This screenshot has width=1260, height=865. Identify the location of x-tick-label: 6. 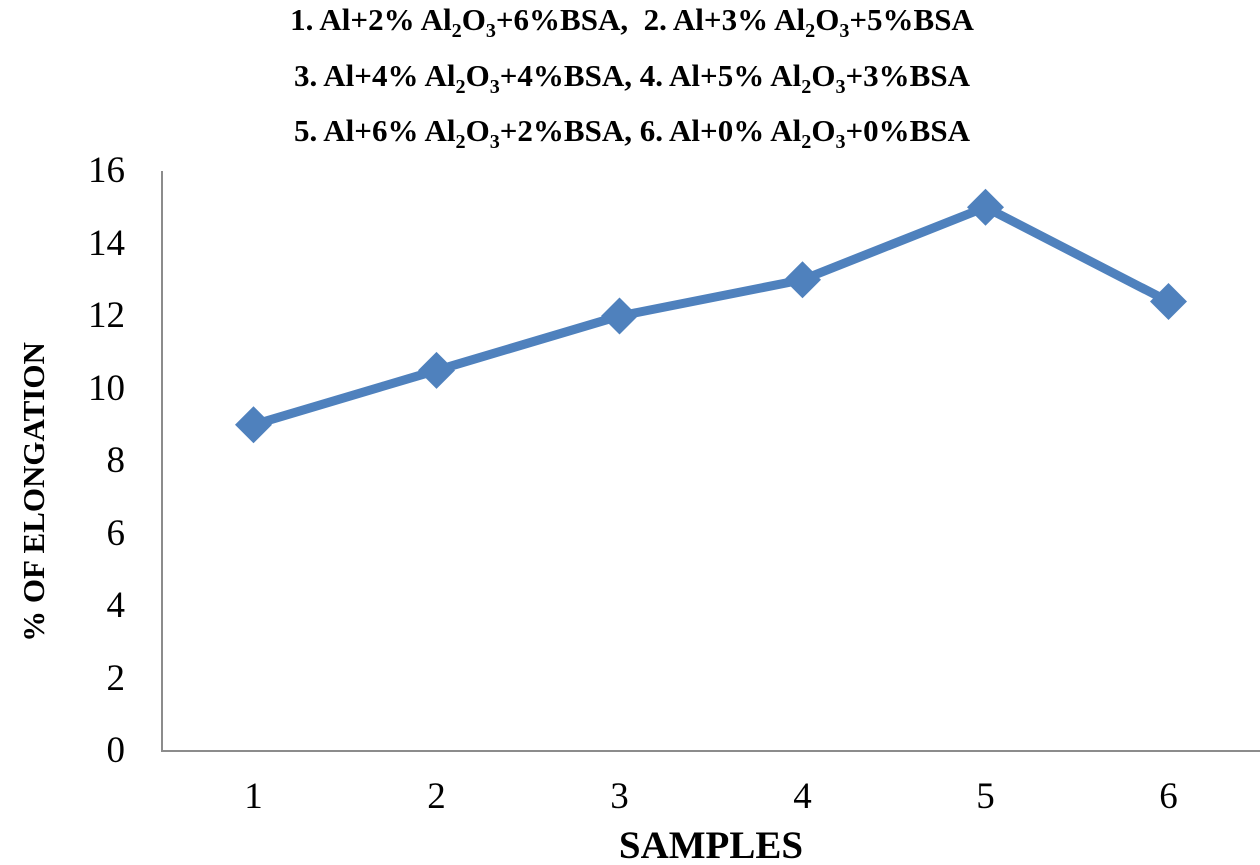
(1168, 796).